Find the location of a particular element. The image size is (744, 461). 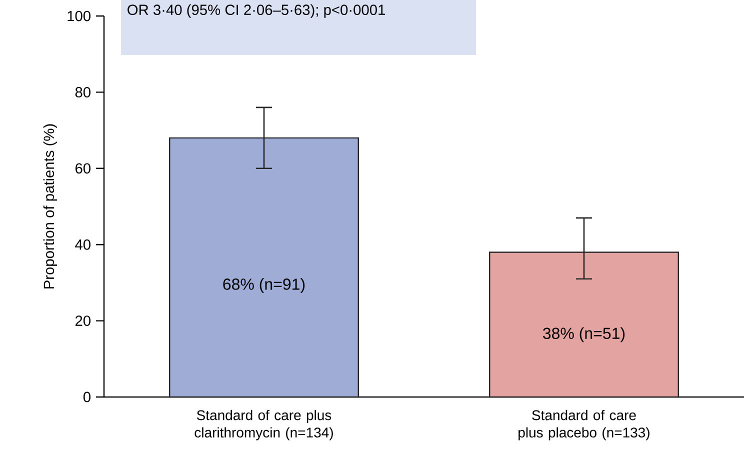

x-tick-label: Standard of care plus placebo (n=133) is located at coordinates (584, 425).